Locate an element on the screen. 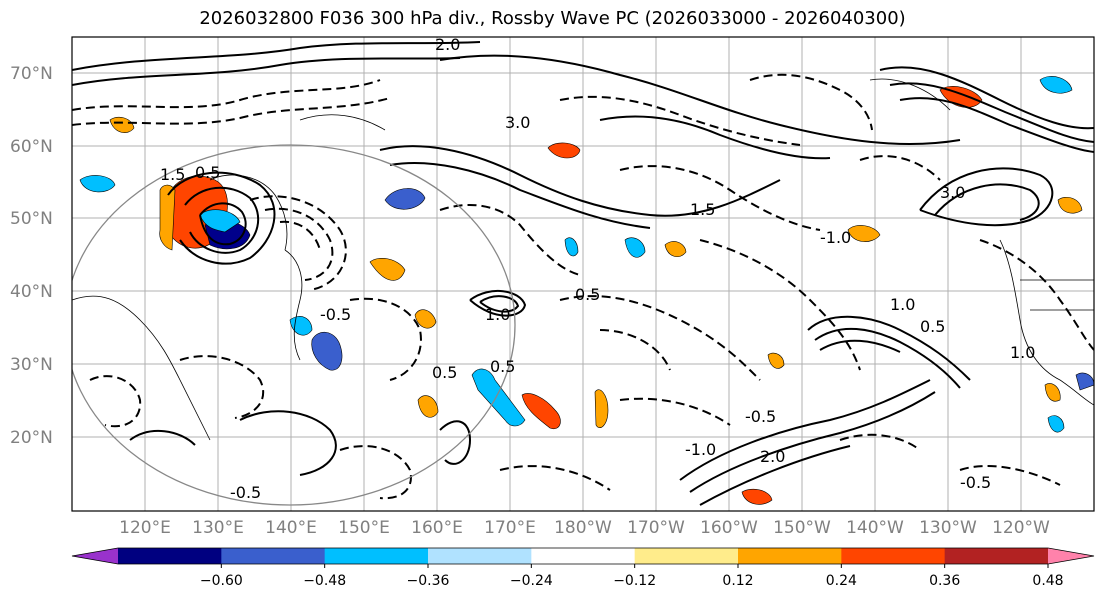  colorbar-tick-label: 0.36 is located at coordinates (944, 581).